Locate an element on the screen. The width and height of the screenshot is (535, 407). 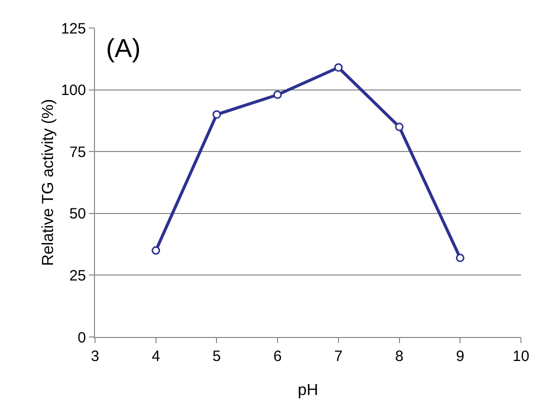
x-tick-label: 8 is located at coordinates (399, 356).